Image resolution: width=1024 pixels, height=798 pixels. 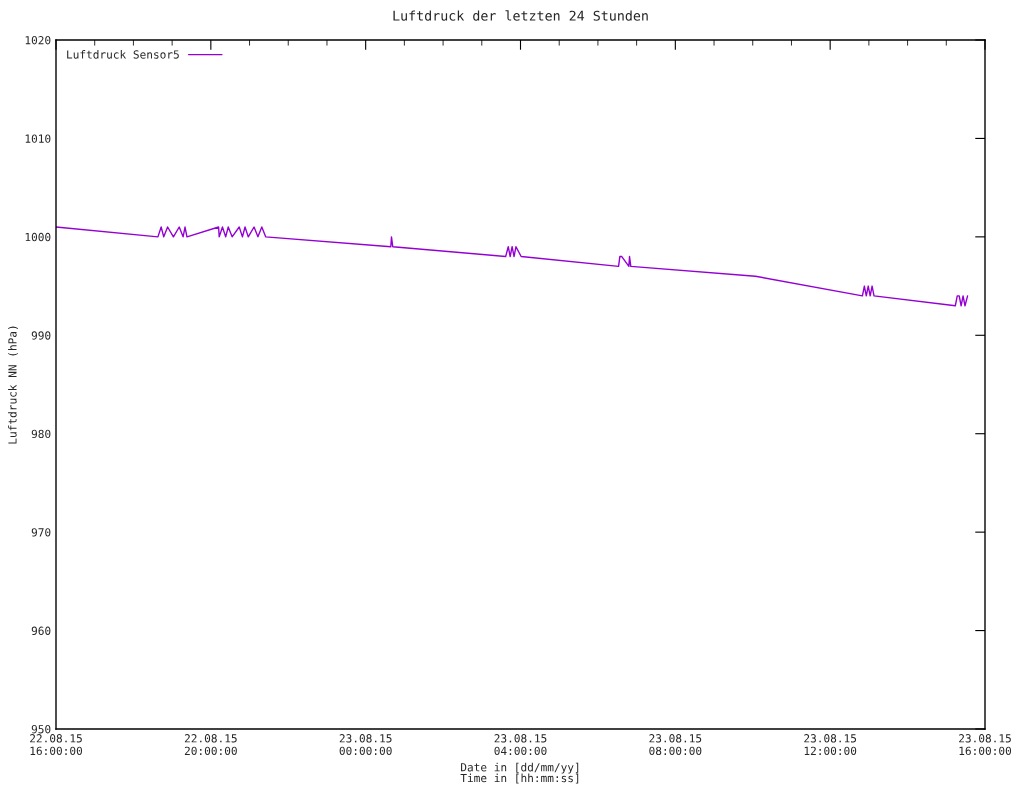 I want to click on x-tick-label: 23.08.15 04:00:00, so click(x=520, y=745).